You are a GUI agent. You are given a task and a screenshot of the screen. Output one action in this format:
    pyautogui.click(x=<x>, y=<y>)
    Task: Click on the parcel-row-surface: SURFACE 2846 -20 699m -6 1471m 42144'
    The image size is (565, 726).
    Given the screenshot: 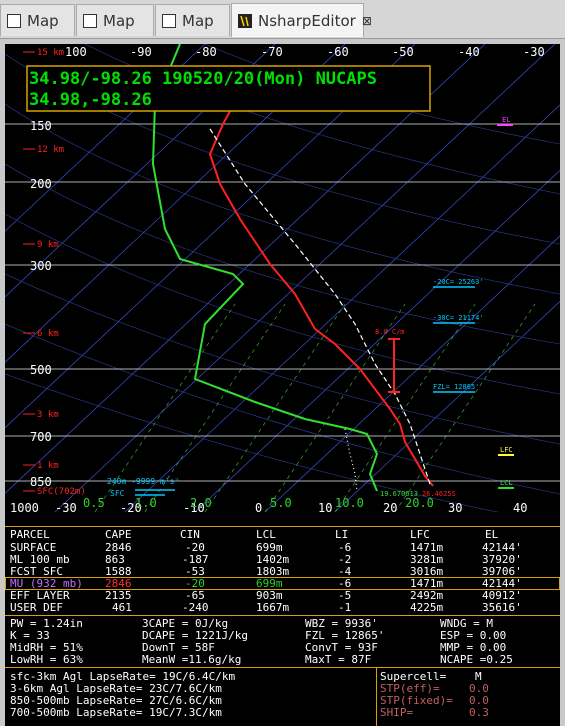 What is the action you would take?
    pyautogui.click(x=282, y=547)
    